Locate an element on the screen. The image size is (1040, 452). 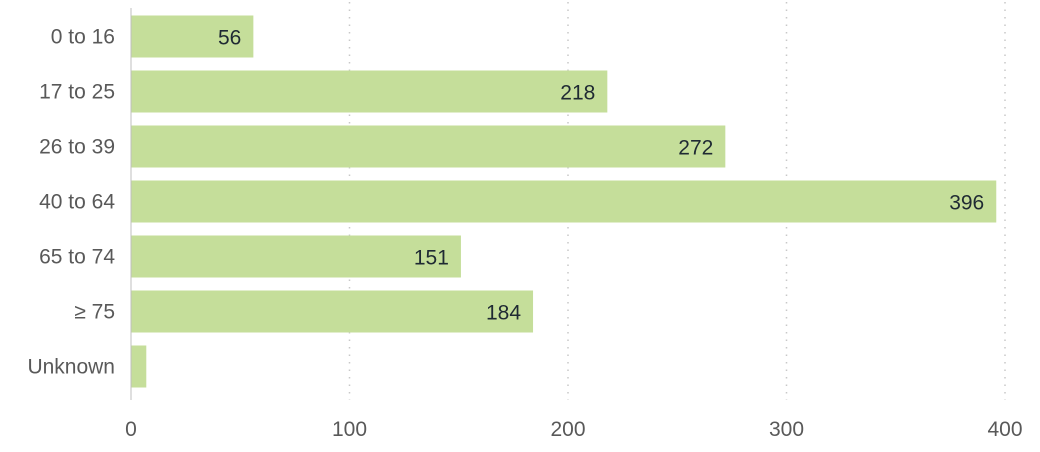
data-label-2: 272 is located at coordinates (695, 148).